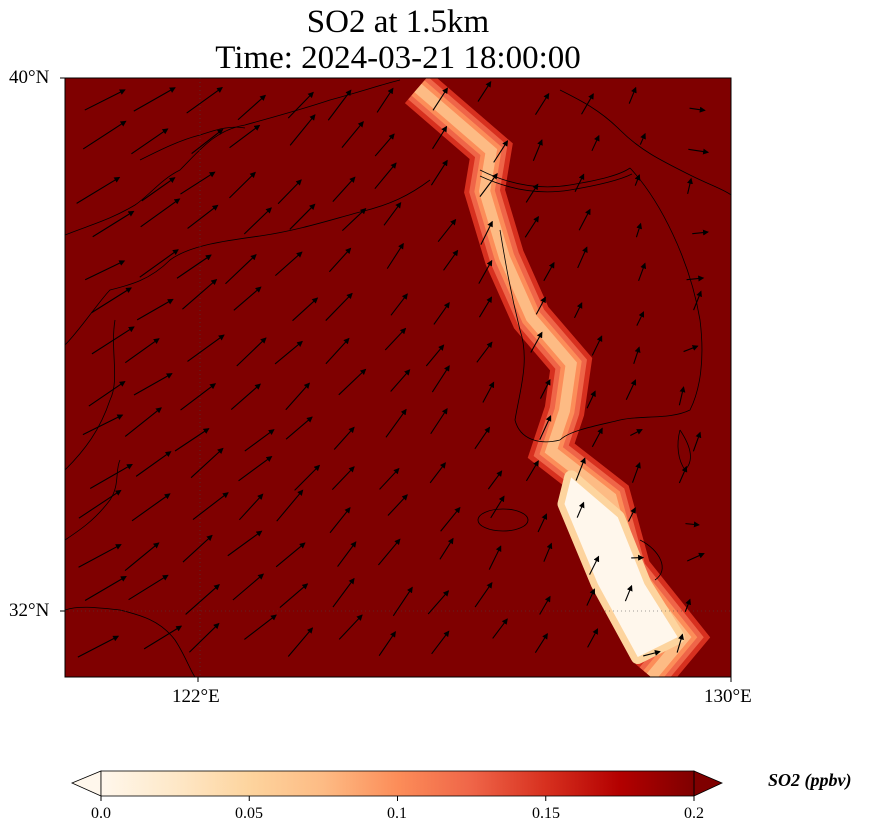  I want to click on y-tick-label-40: 40°N, so click(29, 77).